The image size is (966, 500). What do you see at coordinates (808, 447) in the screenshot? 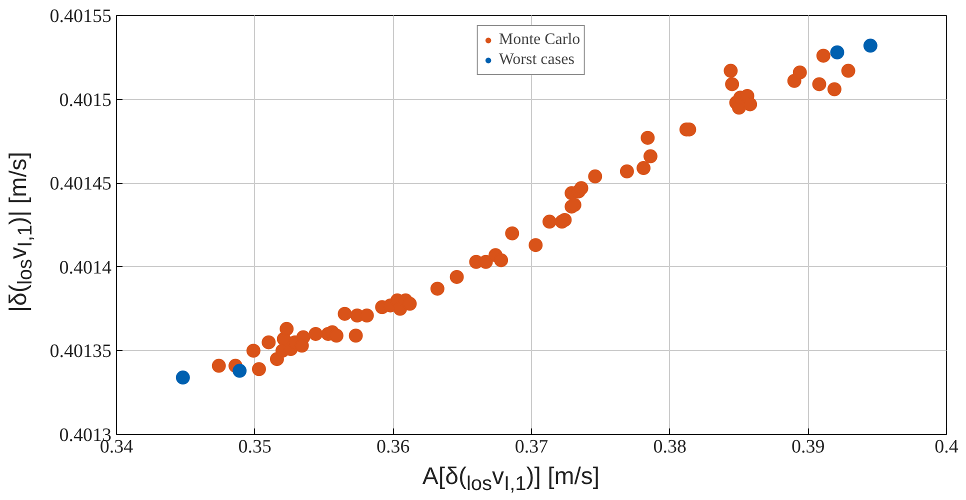
I see `x-tick-label: 0.39` at bounding box center [808, 447].